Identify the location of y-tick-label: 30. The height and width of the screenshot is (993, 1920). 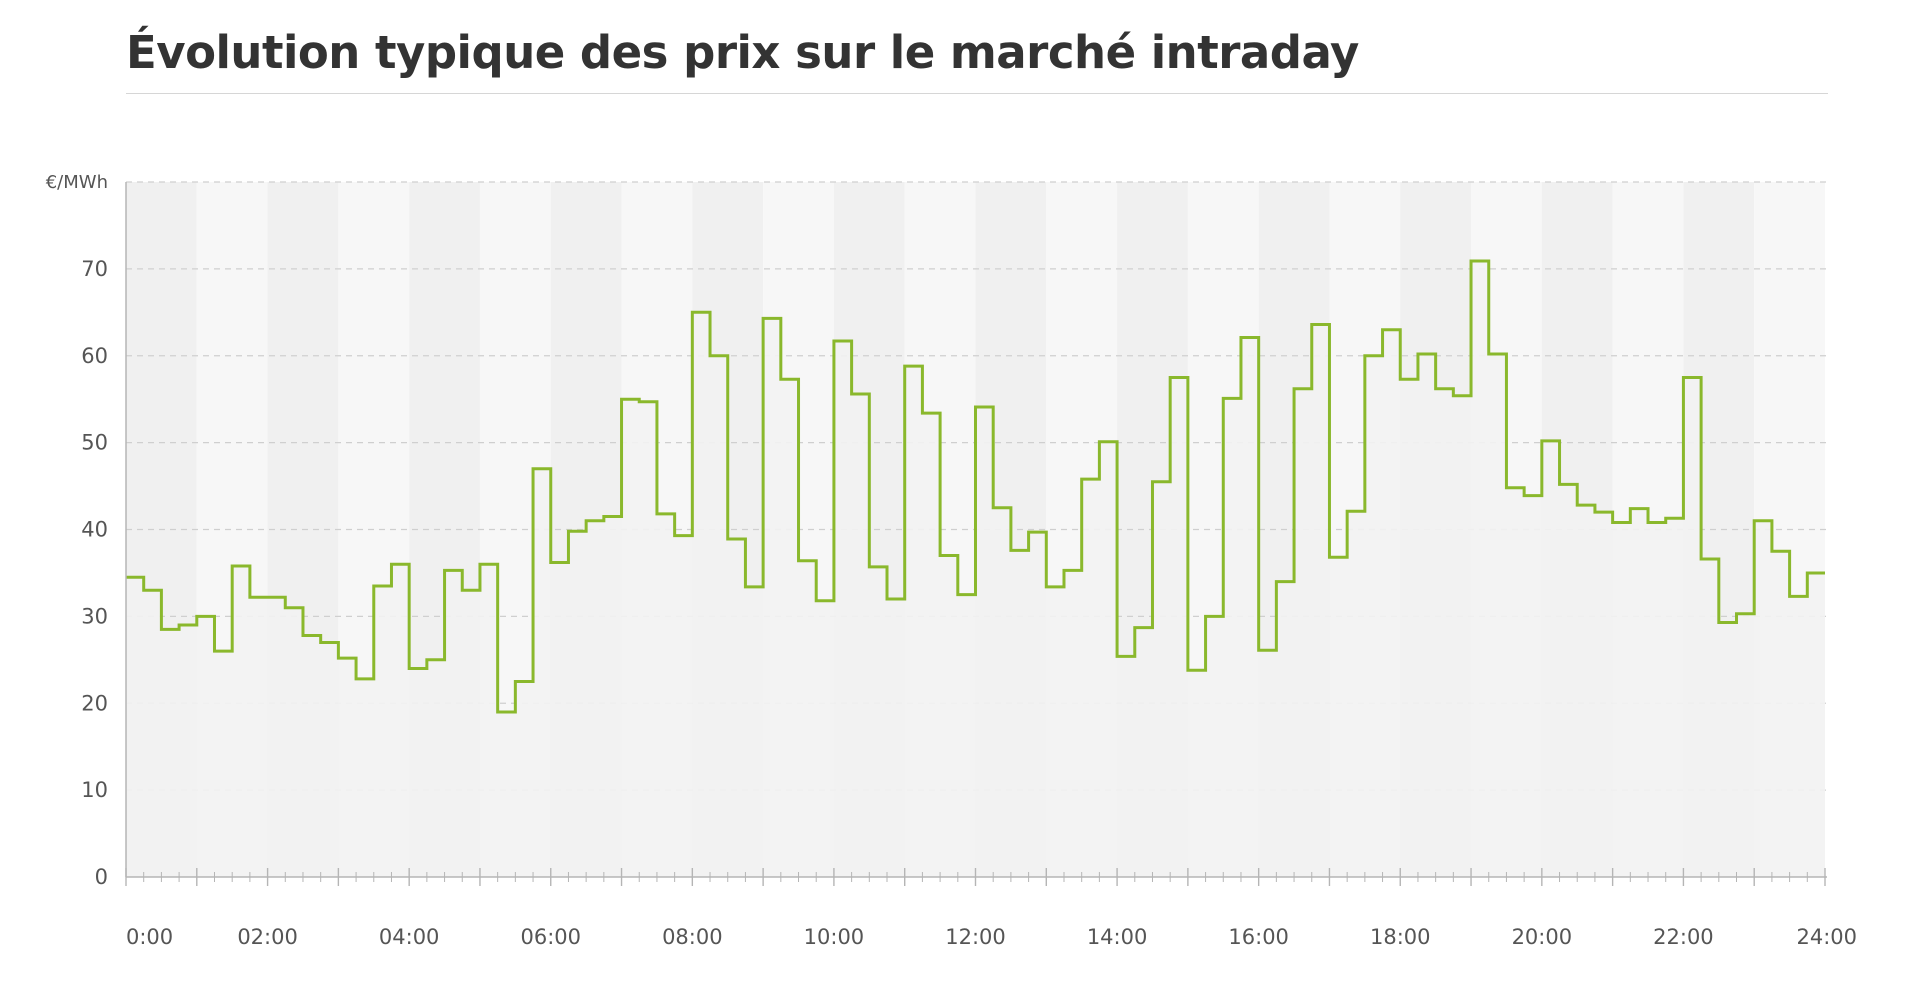
(94, 616).